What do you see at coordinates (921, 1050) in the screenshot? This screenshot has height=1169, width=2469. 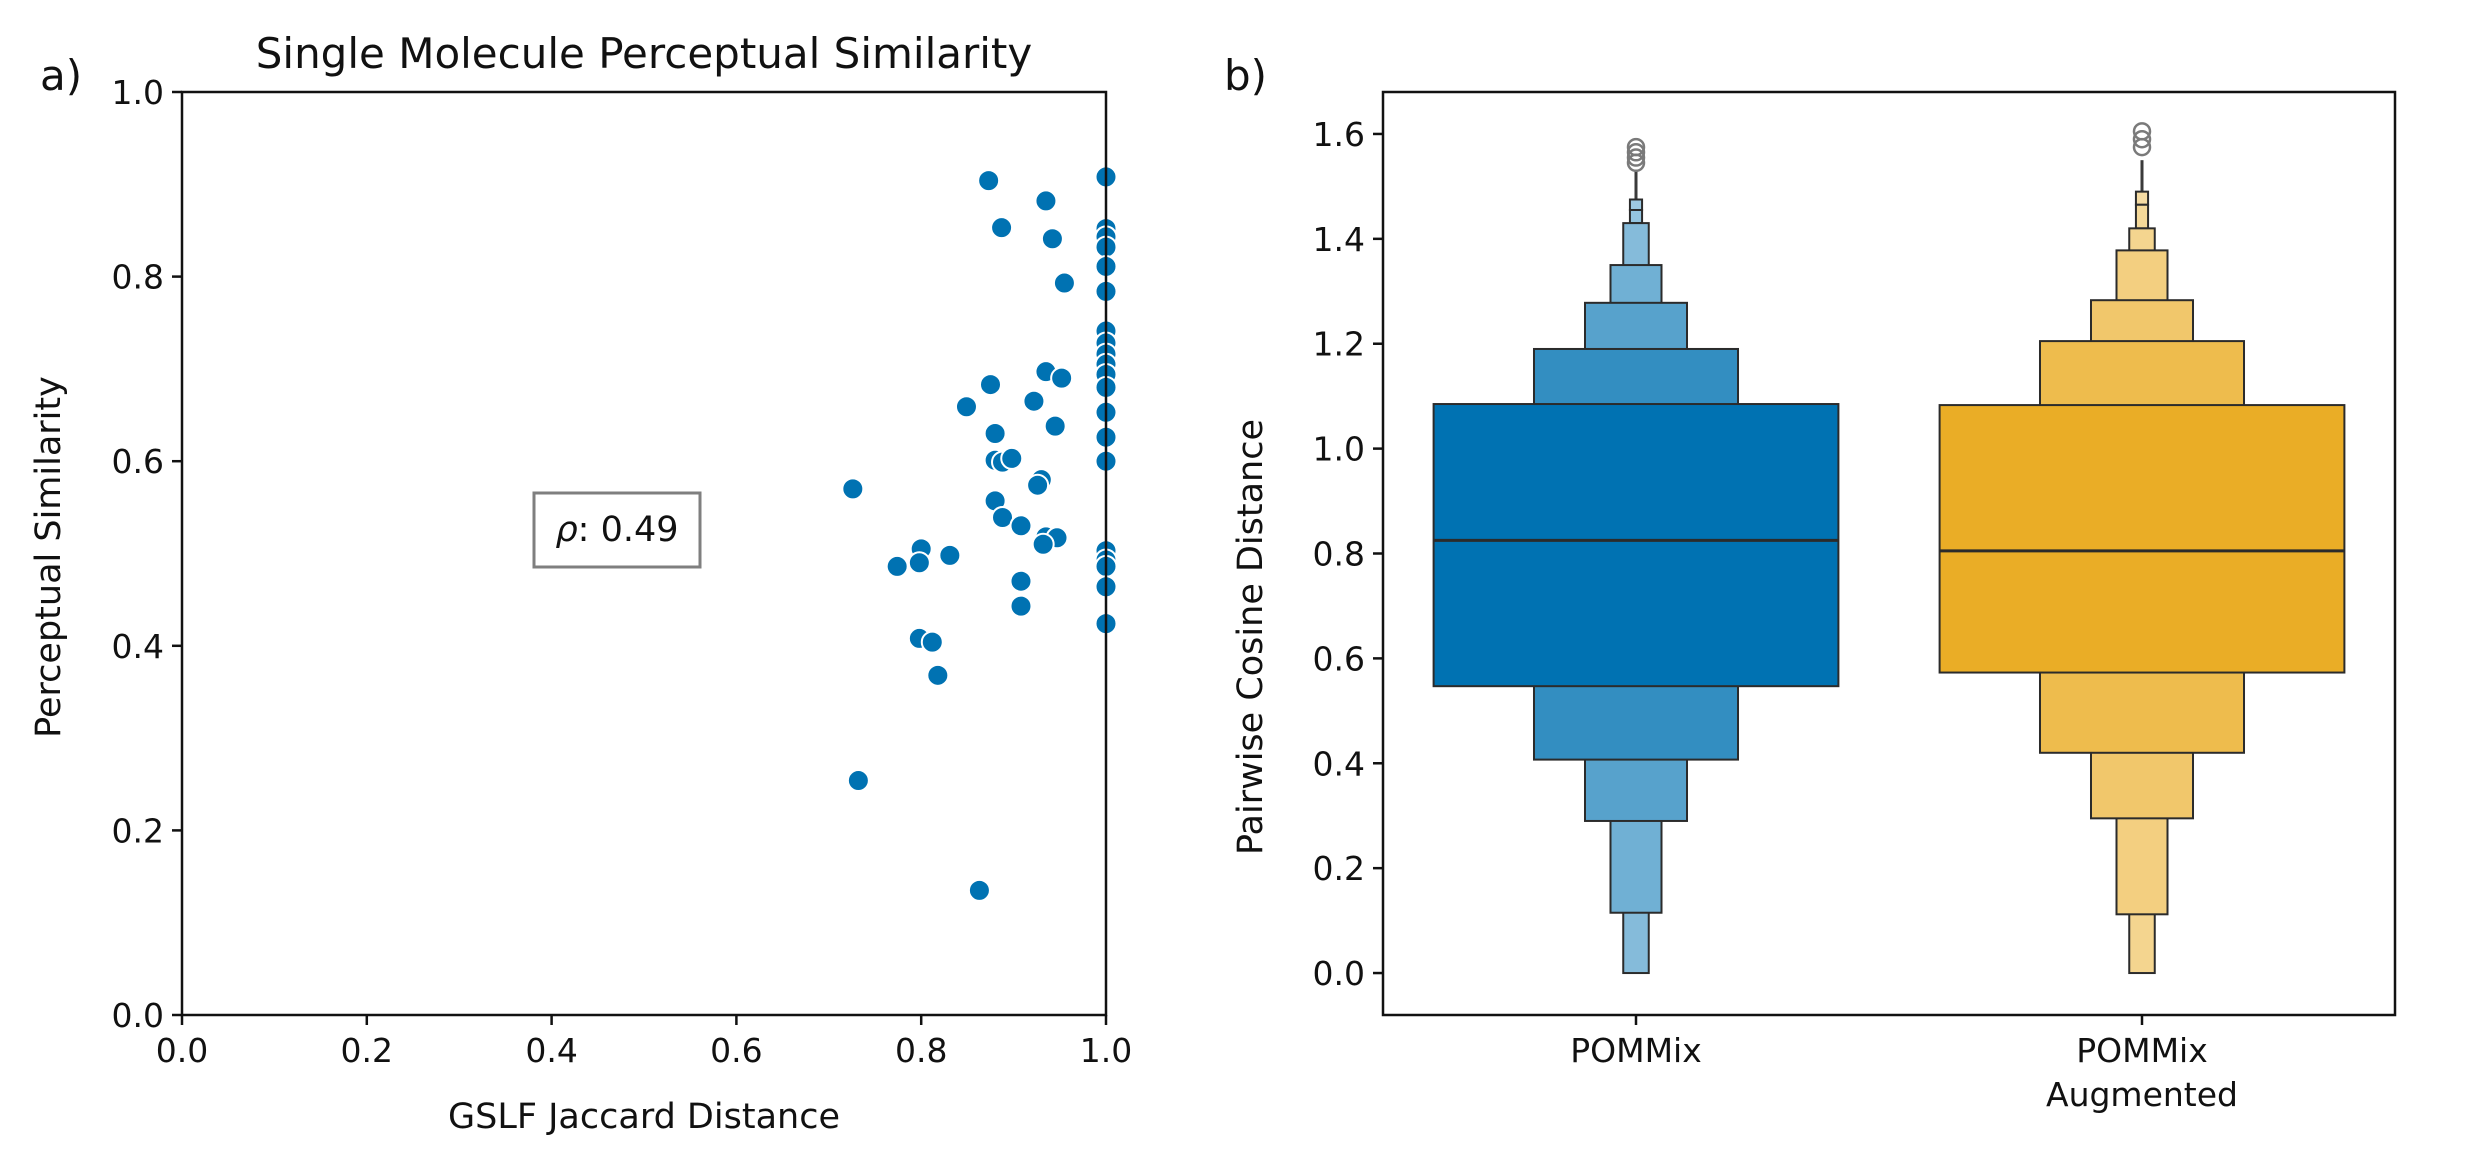 I see `scatter-x-tick-label: 0.8` at bounding box center [921, 1050].